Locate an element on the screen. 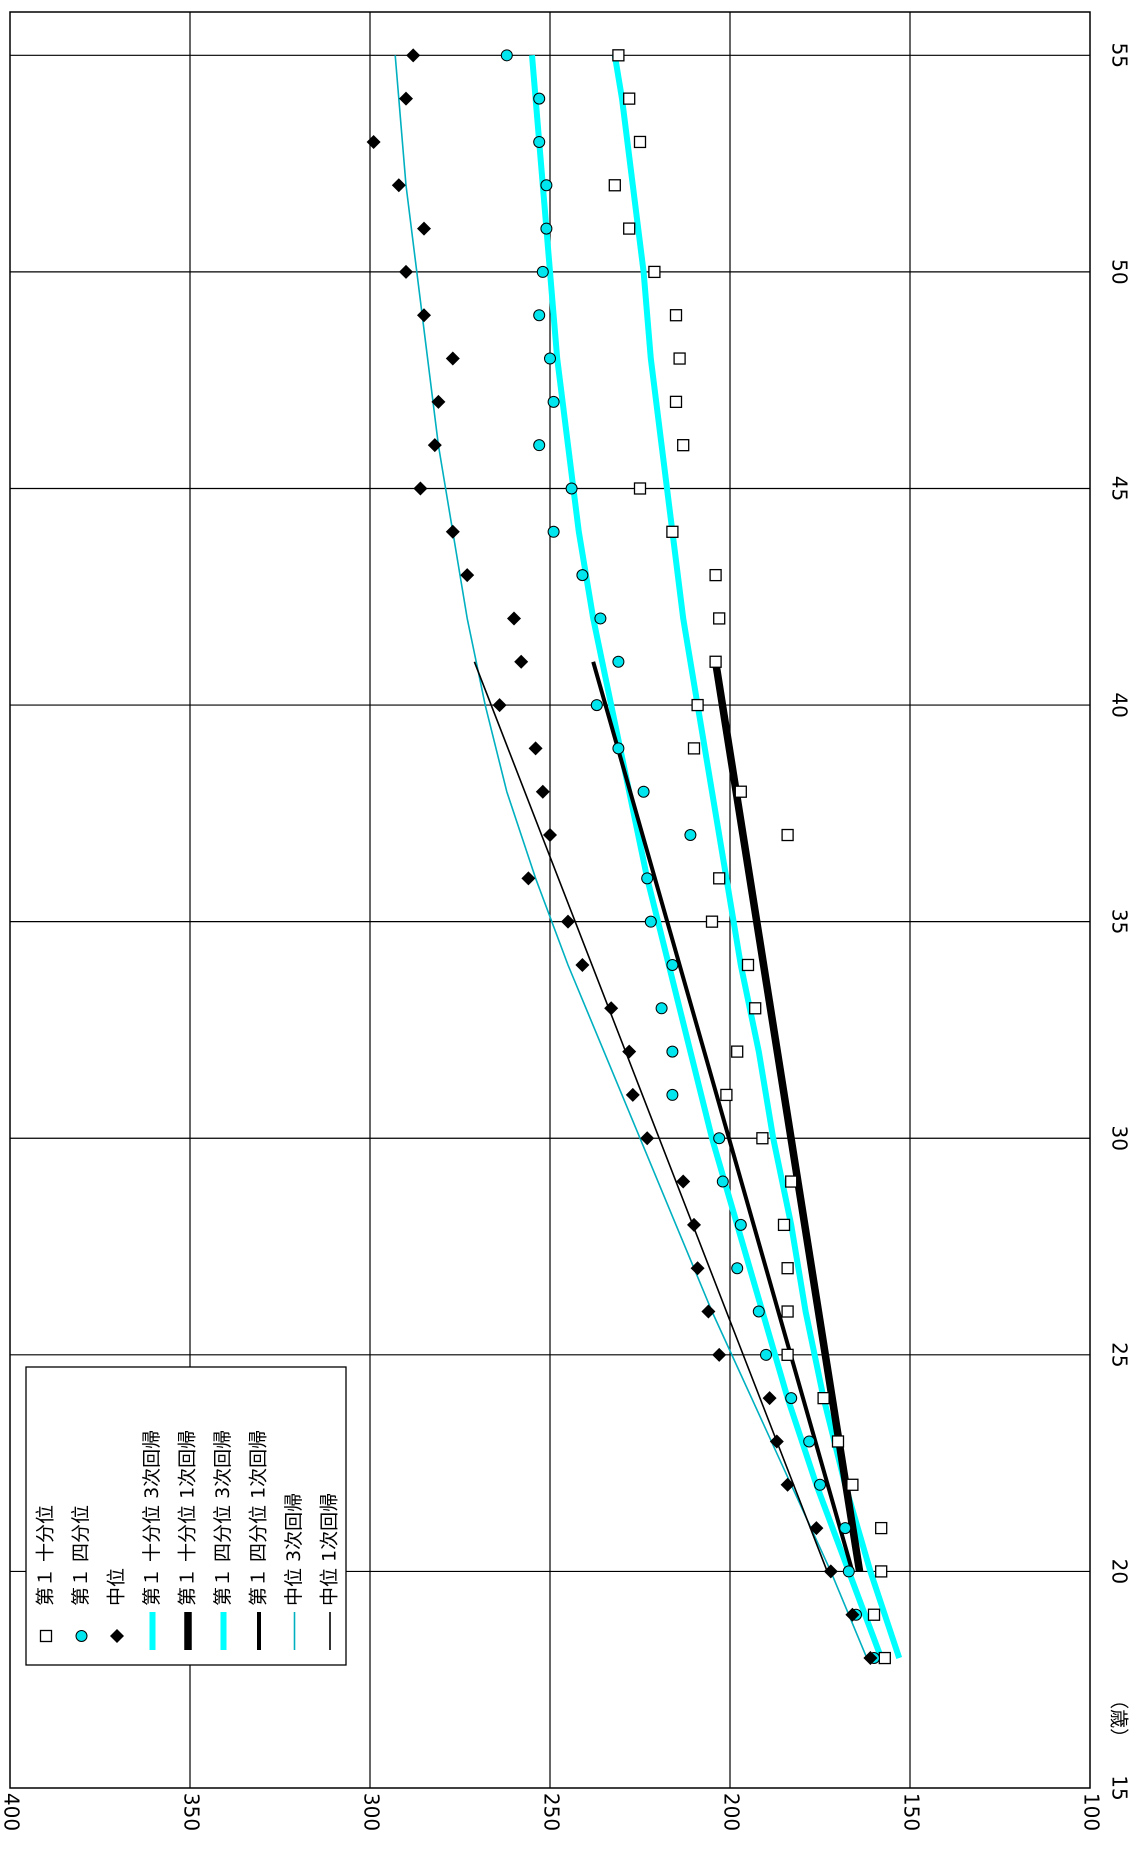  legend-label: 中位 is located at coordinates (117, 1587).